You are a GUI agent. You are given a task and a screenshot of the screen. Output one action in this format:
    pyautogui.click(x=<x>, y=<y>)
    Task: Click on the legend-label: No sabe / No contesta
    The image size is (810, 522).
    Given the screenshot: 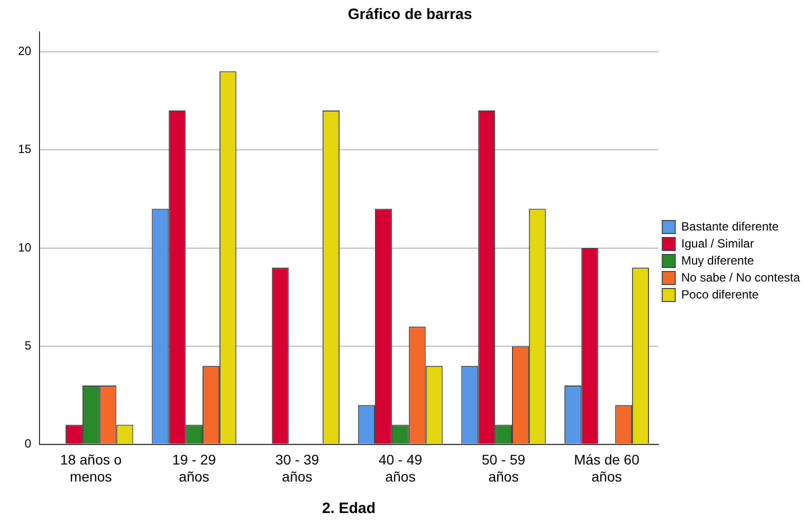 What is the action you would take?
    pyautogui.click(x=740, y=277)
    